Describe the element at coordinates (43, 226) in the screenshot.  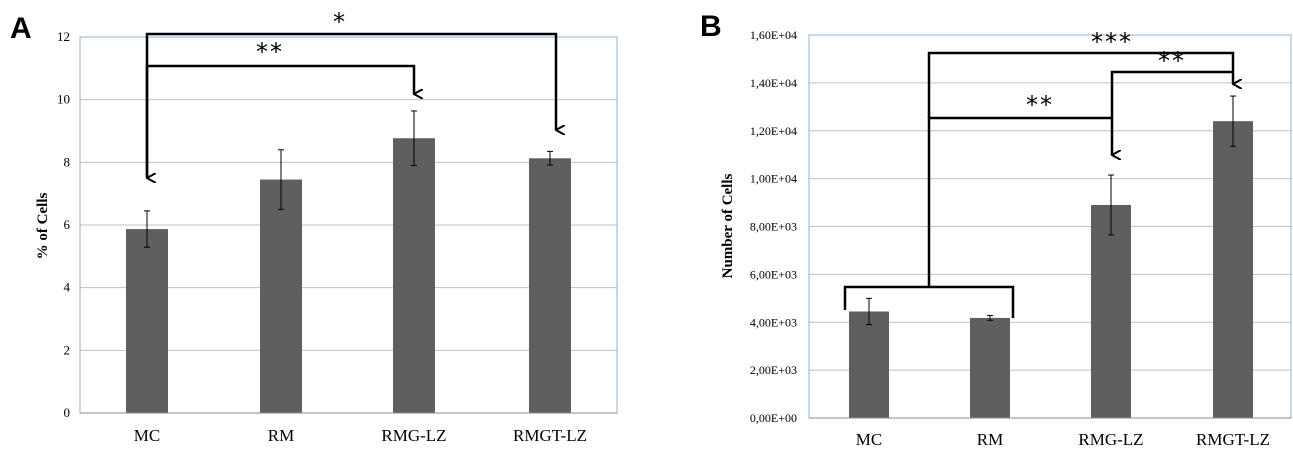
I see `panel-a-ylabel: % of Cells` at that location.